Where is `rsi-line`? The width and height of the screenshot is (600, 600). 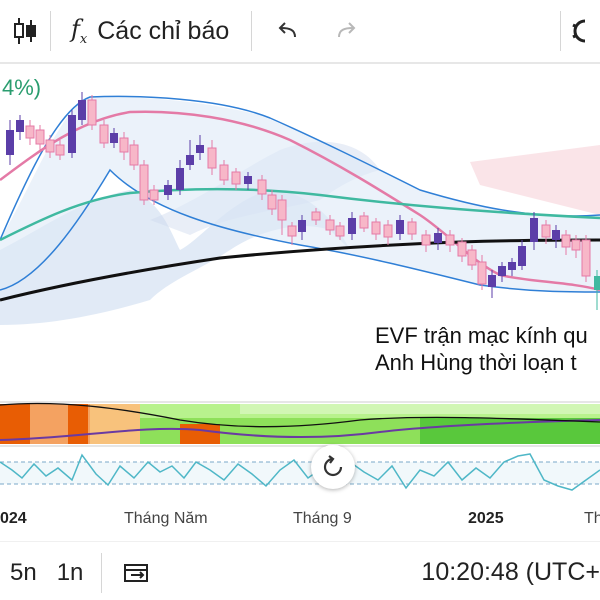
rsi-line is located at coordinates (300, 472).